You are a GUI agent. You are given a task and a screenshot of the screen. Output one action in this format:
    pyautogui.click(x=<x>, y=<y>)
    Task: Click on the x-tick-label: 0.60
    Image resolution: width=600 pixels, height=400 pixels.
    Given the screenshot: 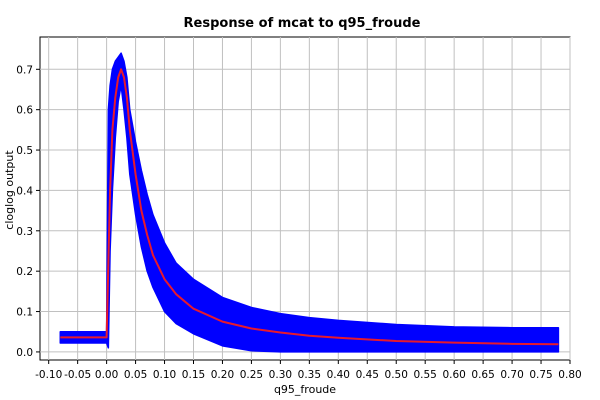 What is the action you would take?
    pyautogui.click(x=453, y=375)
    